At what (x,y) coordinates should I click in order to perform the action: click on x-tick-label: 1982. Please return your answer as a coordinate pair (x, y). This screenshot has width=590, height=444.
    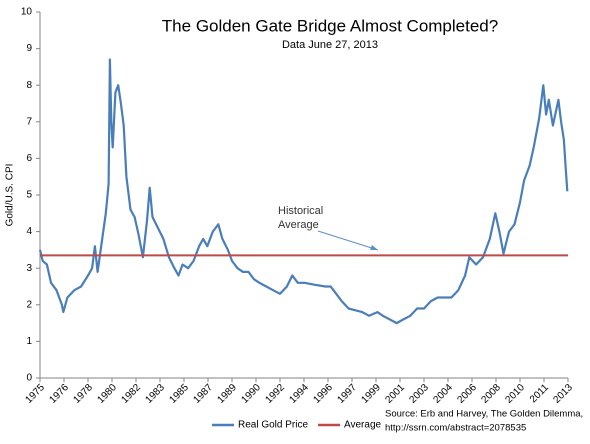
    Looking at the image, I should click on (131, 394).